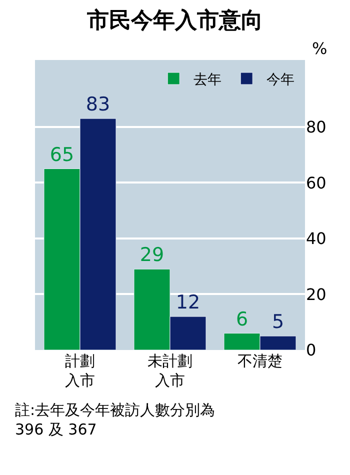  What do you see at coordinates (316, 182) in the screenshot?
I see `y-tick-label: 60` at bounding box center [316, 182].